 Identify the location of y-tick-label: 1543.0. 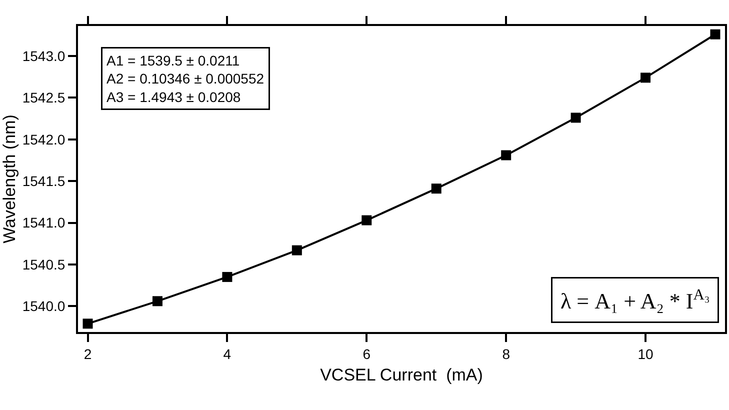
(44, 56).